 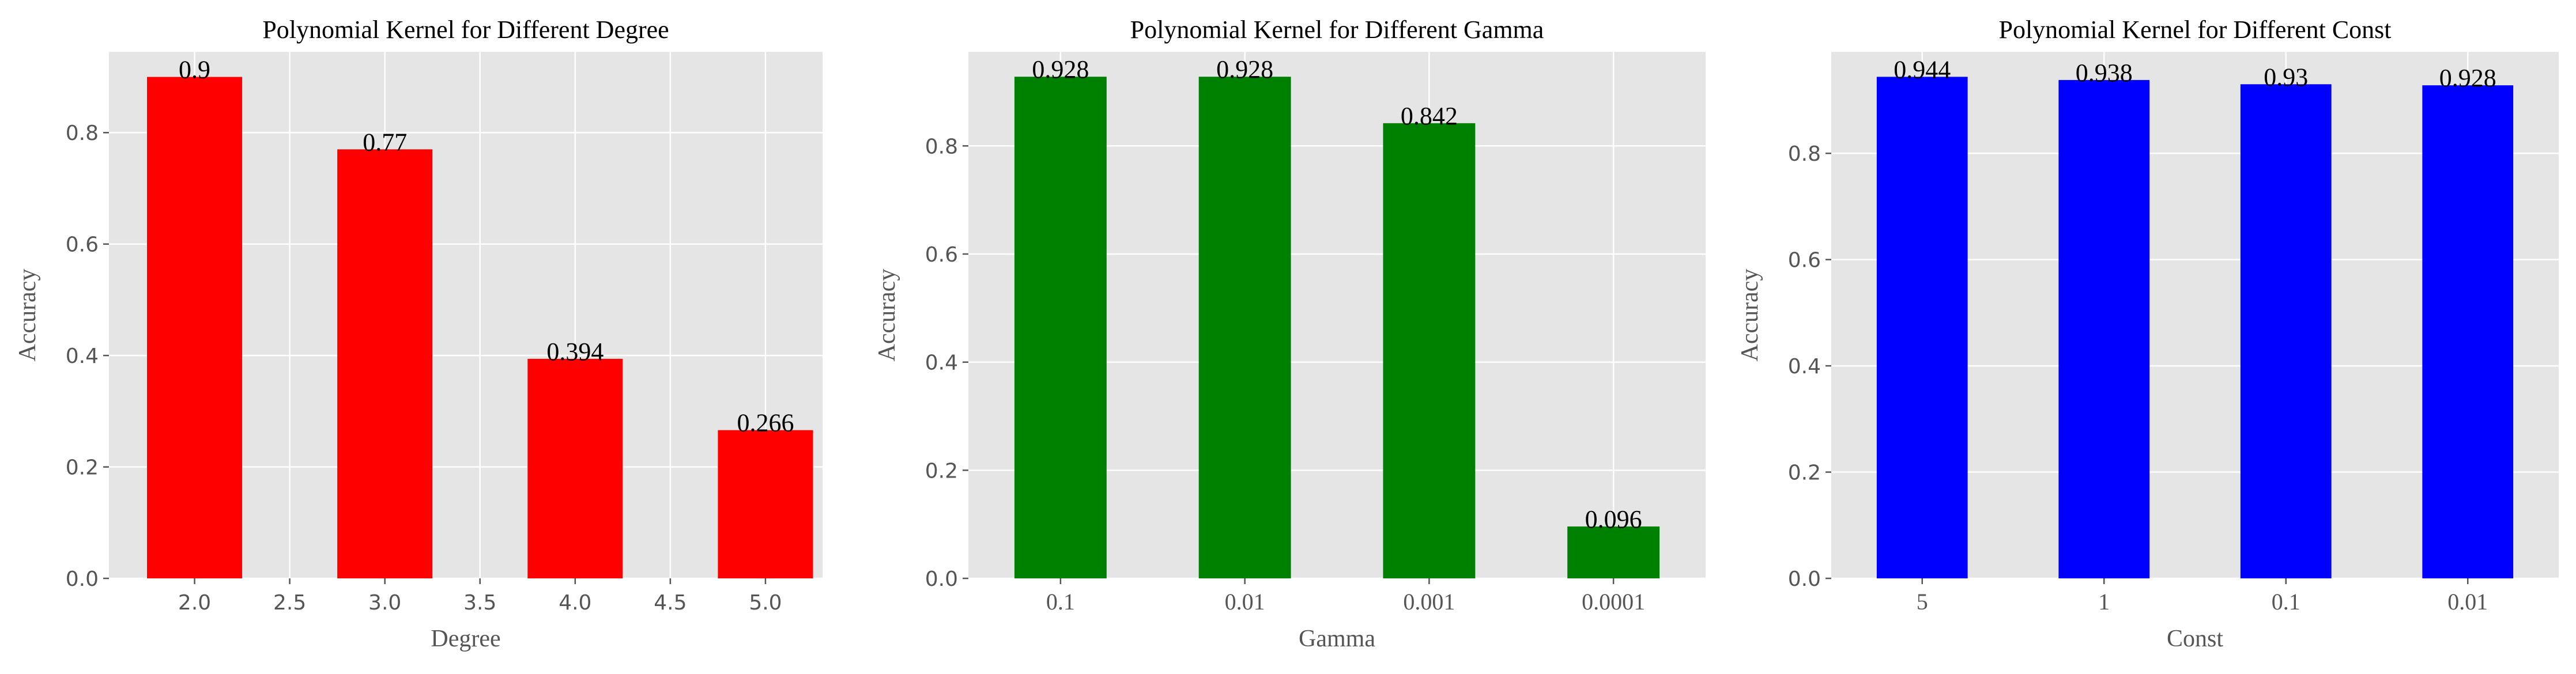 I want to click on data-label: 0.266, so click(x=765, y=423).